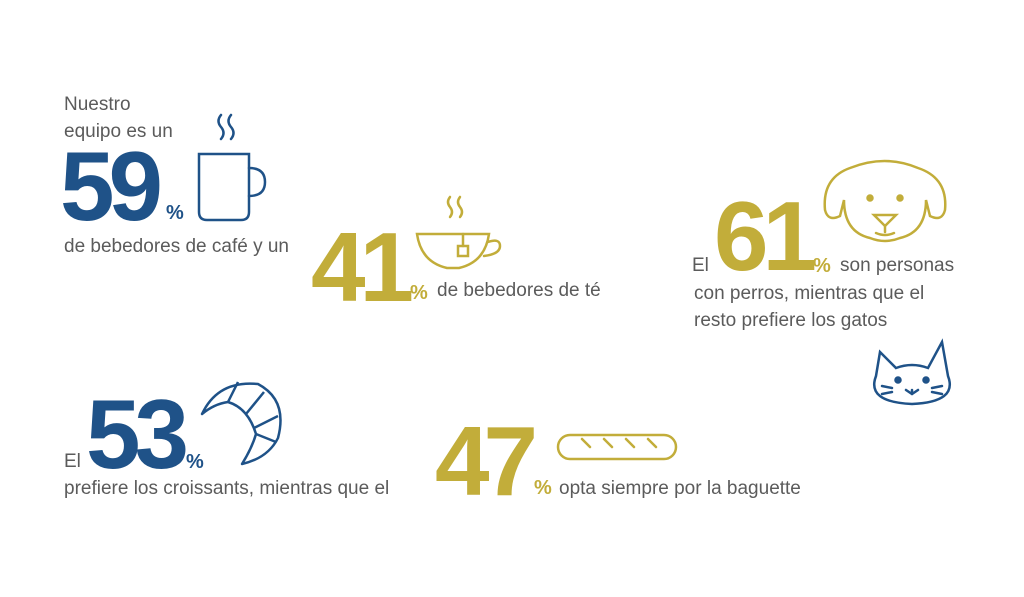 The width and height of the screenshot is (1024, 597). What do you see at coordinates (232, 167) in the screenshot?
I see `coffee-mug-icon` at bounding box center [232, 167].